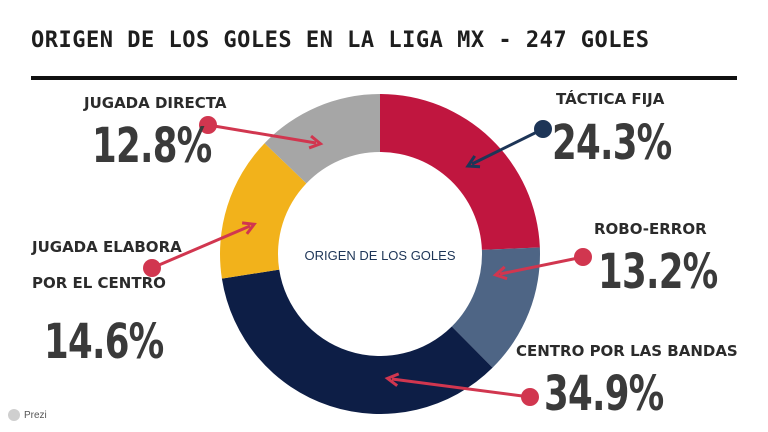  Describe the element at coordinates (263, 211) in the screenshot. I see `slice-jugada-elabora` at that location.